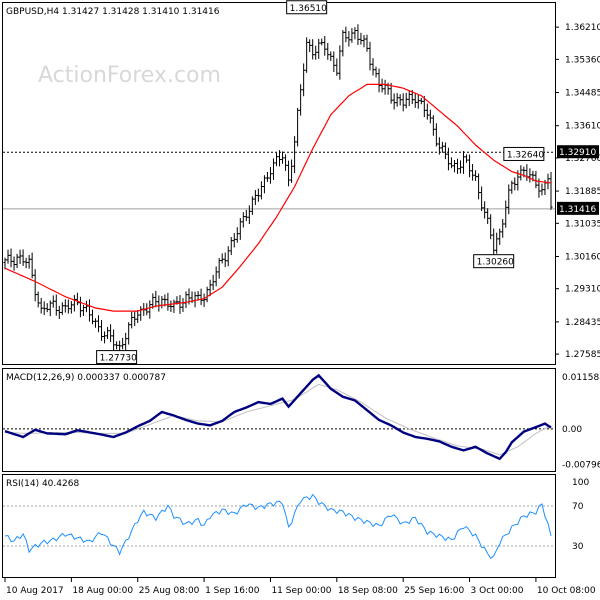  Describe the element at coordinates (232, 591) in the screenshot. I see `time-tick-label: 1 Sep 16:00` at that location.